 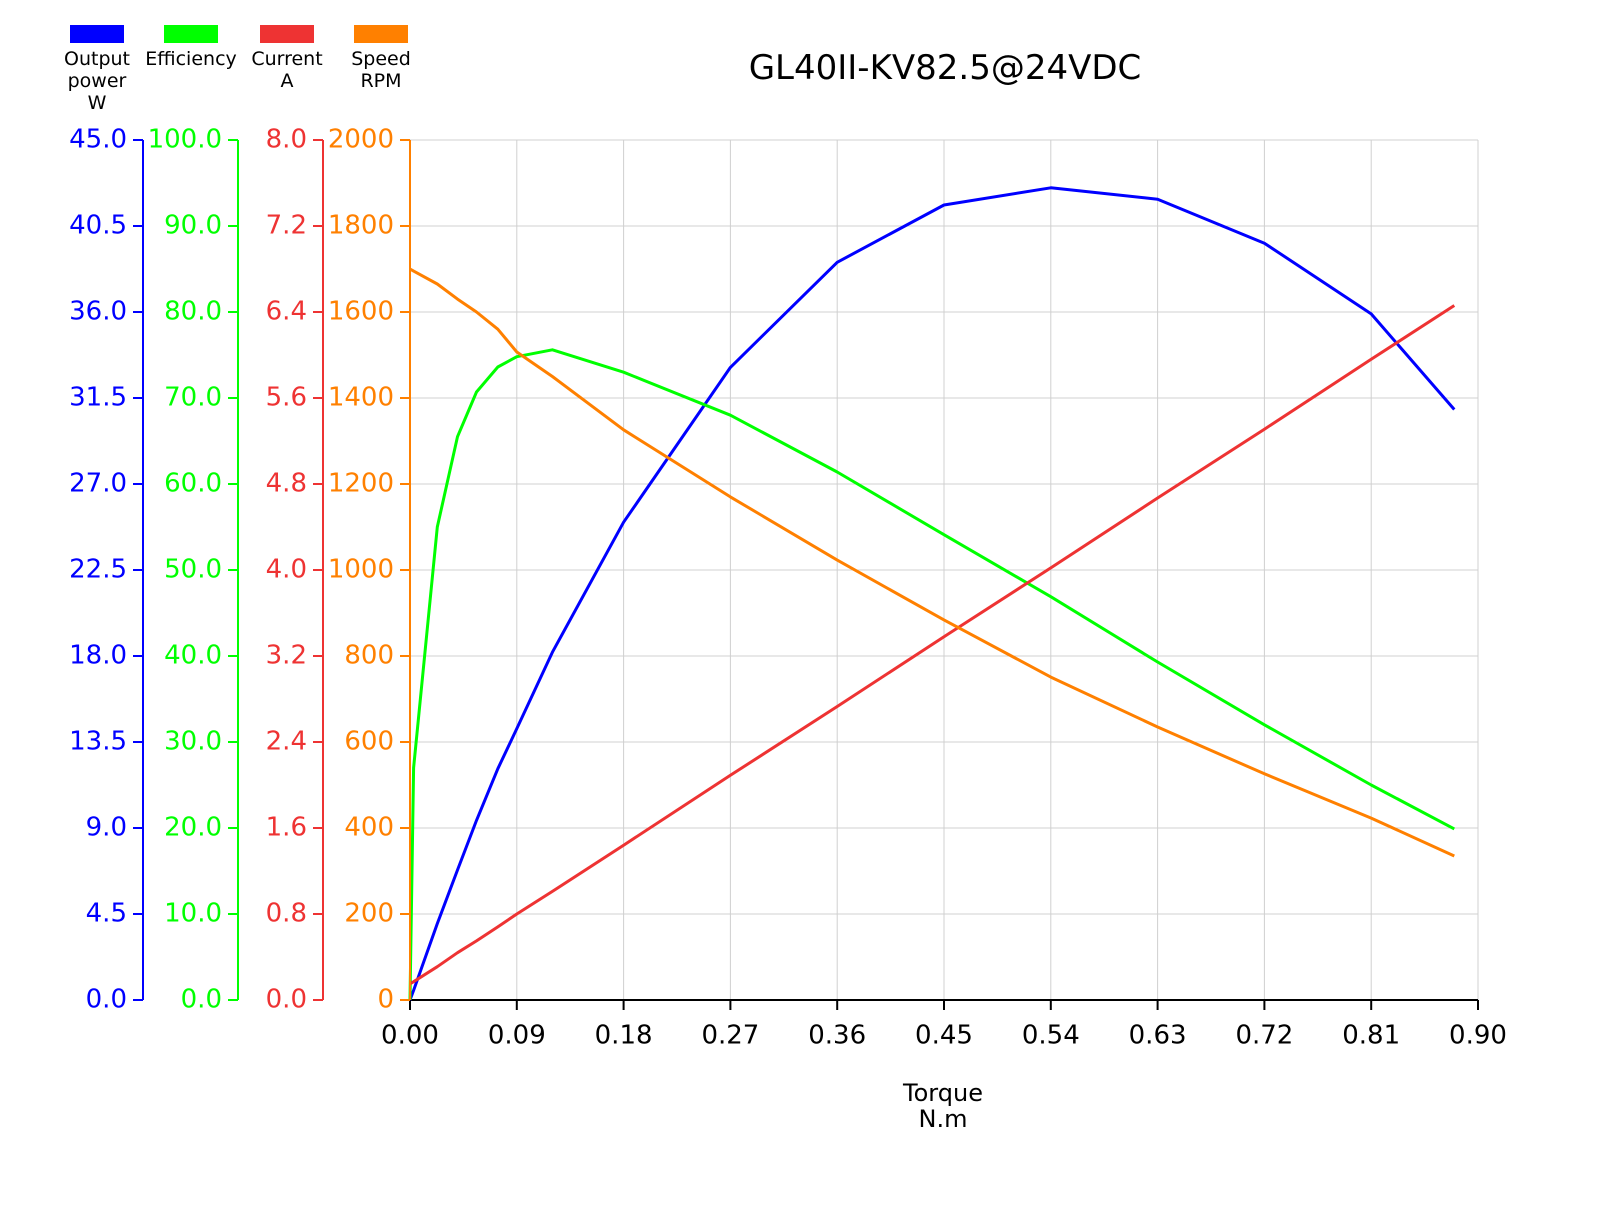 What do you see at coordinates (287, 70) in the screenshot?
I see `legend-label: Current A` at bounding box center [287, 70].